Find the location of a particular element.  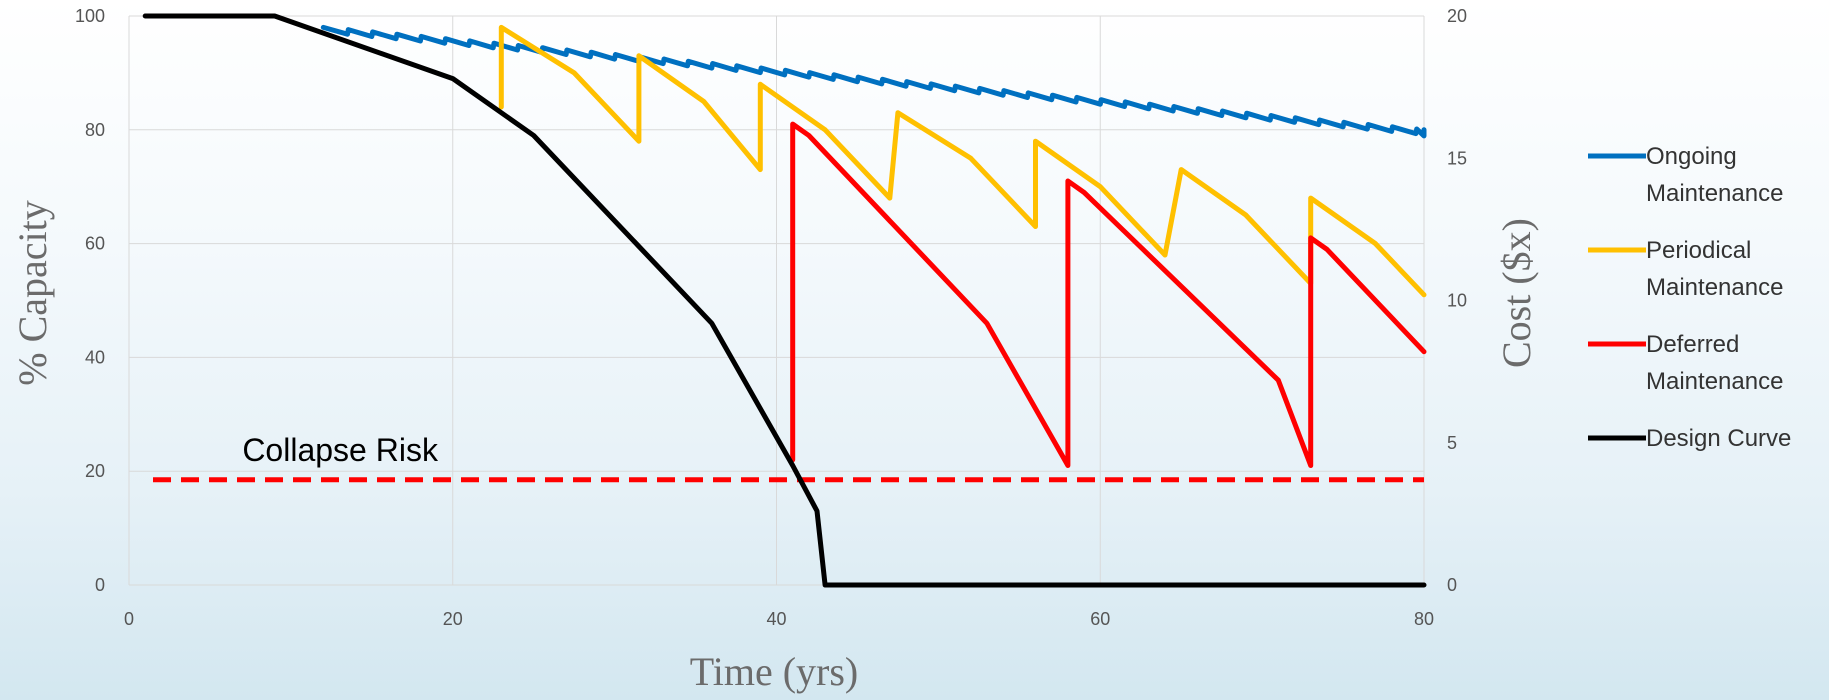

x-tick-label: 20 is located at coordinates (453, 619).